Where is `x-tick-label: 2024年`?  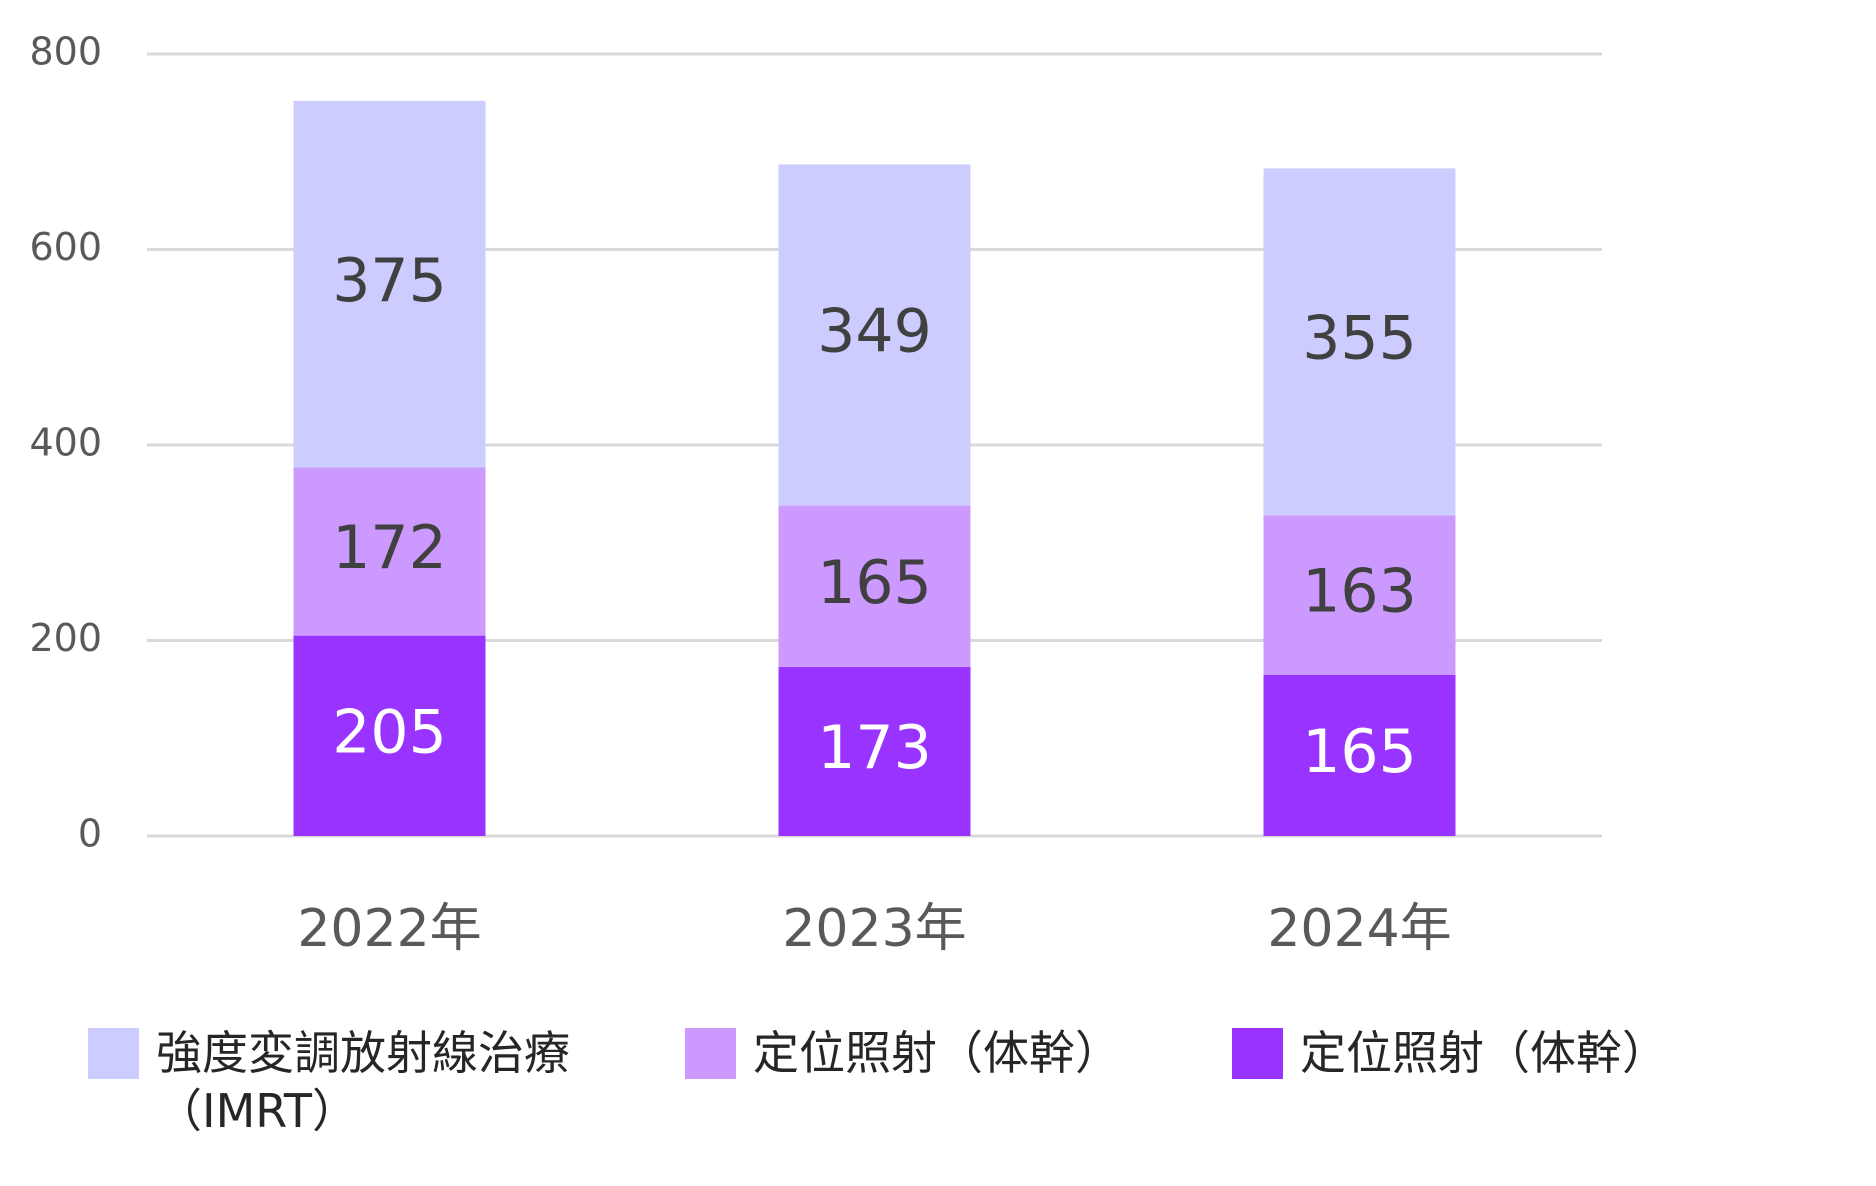
x-tick-label: 2024年 is located at coordinates (1359, 929).